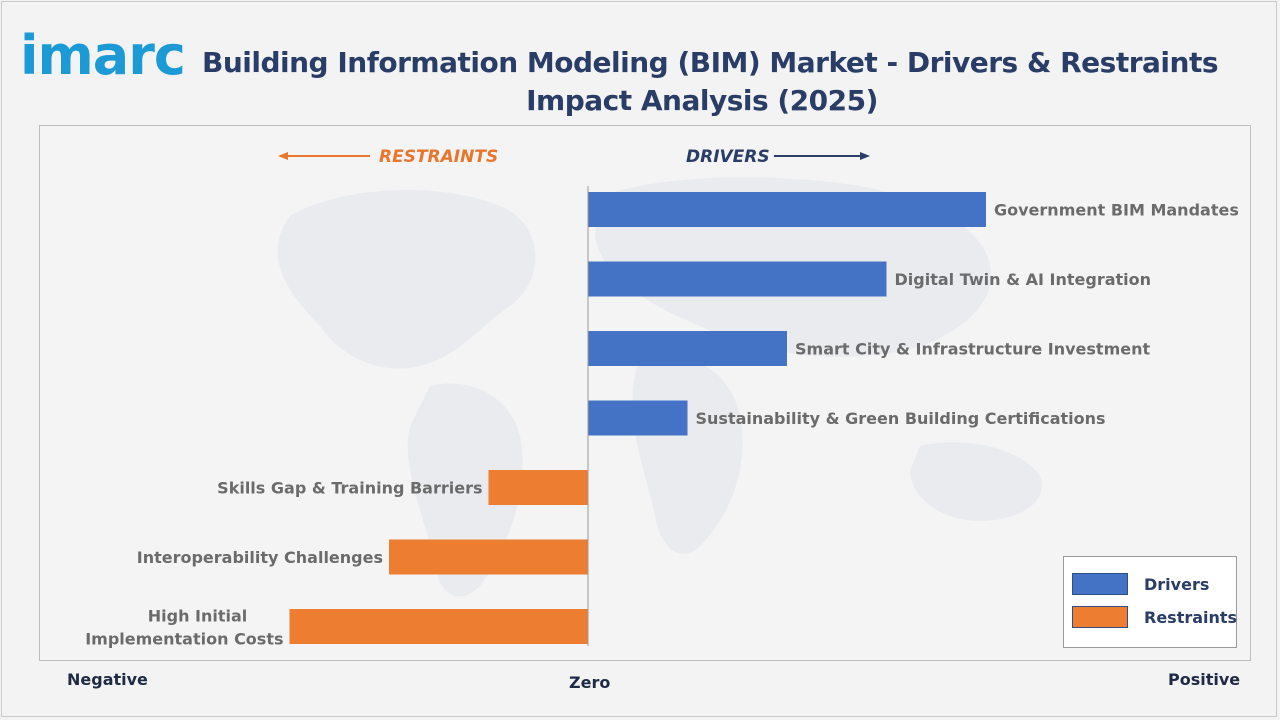 The height and width of the screenshot is (720, 1280). Describe the element at coordinates (107, 679) in the screenshot. I see `axis-negative-label: Negative` at that location.